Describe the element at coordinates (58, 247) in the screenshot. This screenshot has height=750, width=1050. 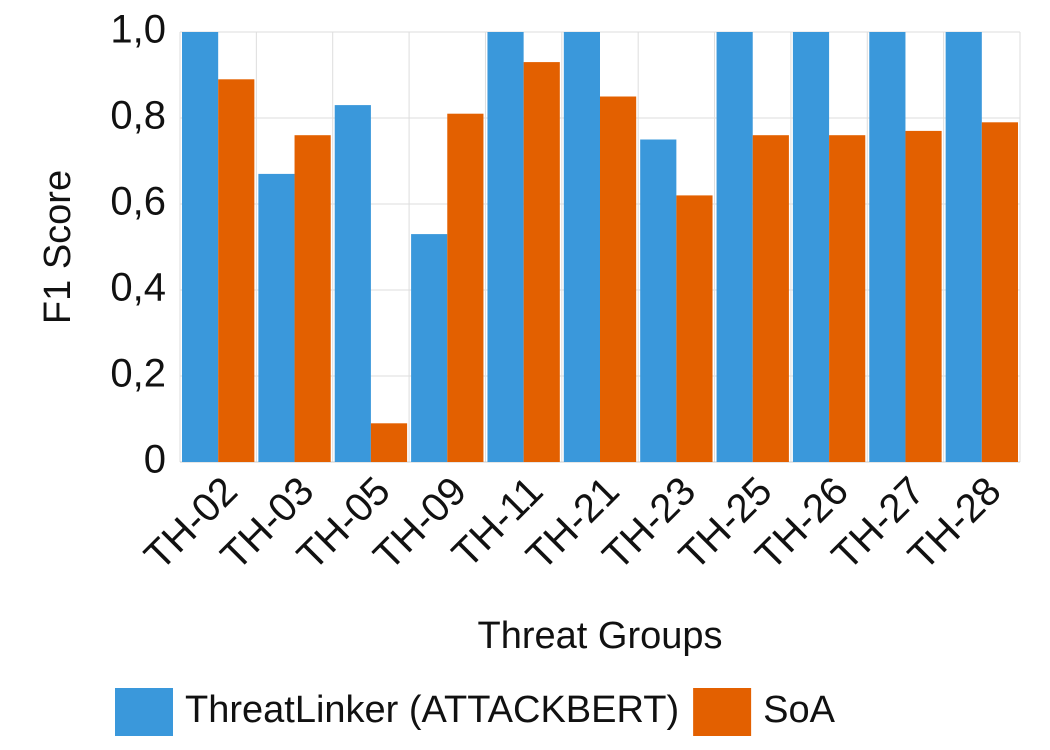
I see `y-axis-title: F1 Score` at that location.